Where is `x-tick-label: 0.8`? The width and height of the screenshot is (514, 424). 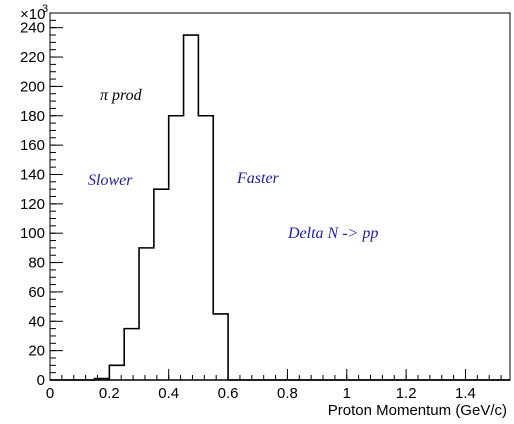
x-tick-label: 0.8 is located at coordinates (287, 393).